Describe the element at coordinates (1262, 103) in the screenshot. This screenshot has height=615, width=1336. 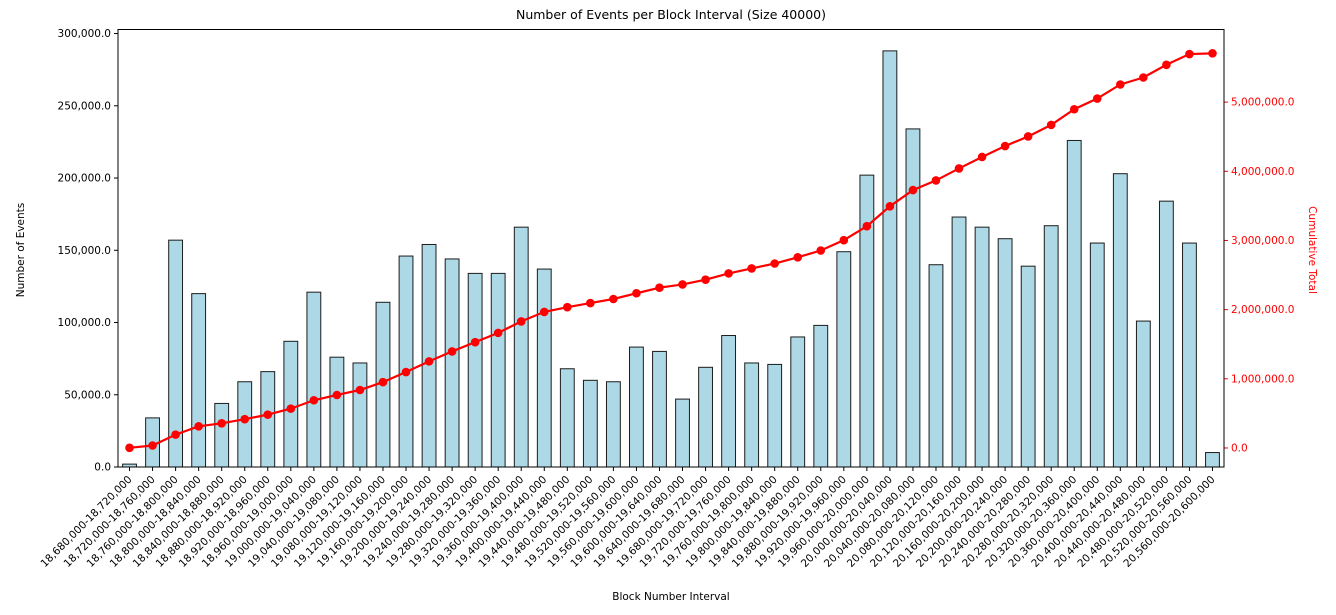
I see `y-tick-label-right: 5,000,000.0` at that location.